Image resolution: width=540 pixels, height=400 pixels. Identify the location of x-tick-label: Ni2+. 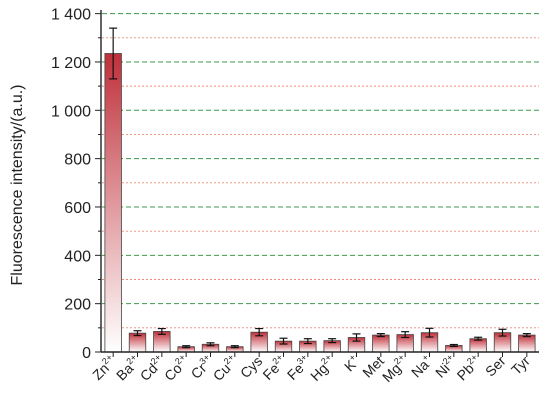
(445, 366).